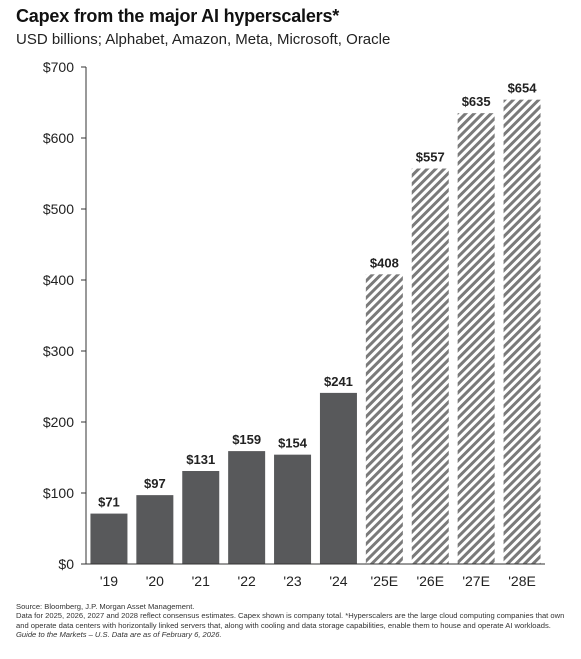 This screenshot has height=659, width=581. I want to click on y-tick-label: $200, so click(58, 422).